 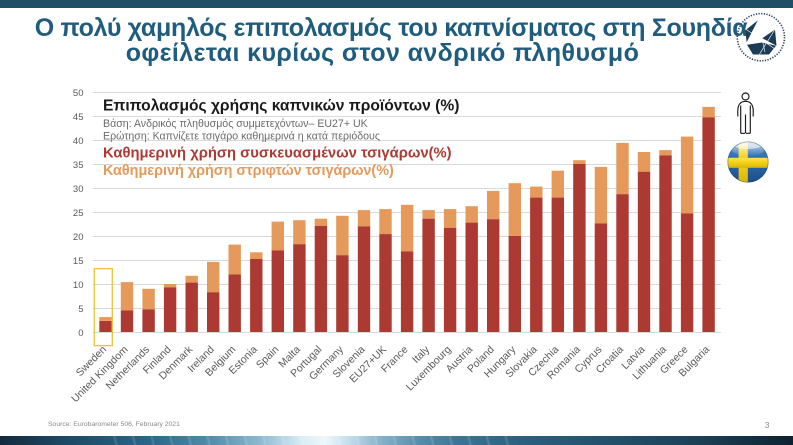 What do you see at coordinates (268, 358) in the screenshot?
I see `svg-text: Spain` at bounding box center [268, 358].